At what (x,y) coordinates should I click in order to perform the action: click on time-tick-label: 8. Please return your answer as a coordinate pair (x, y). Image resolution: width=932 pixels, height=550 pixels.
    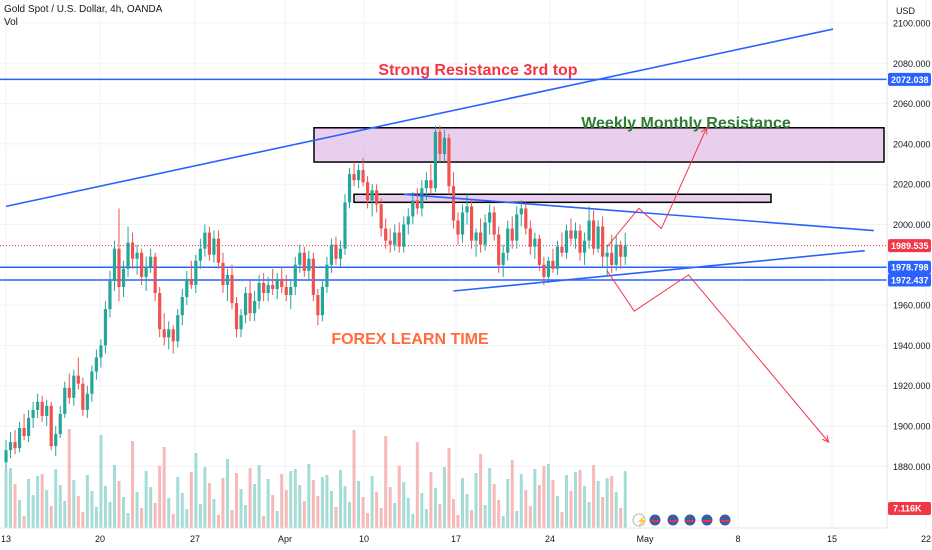
    Looking at the image, I should click on (737, 539).